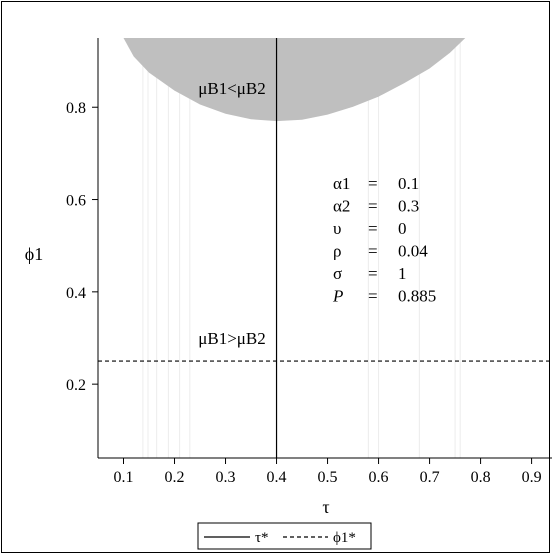 The image size is (553, 556). I want to click on legend-label-tau-star: τ*, so click(262, 538).